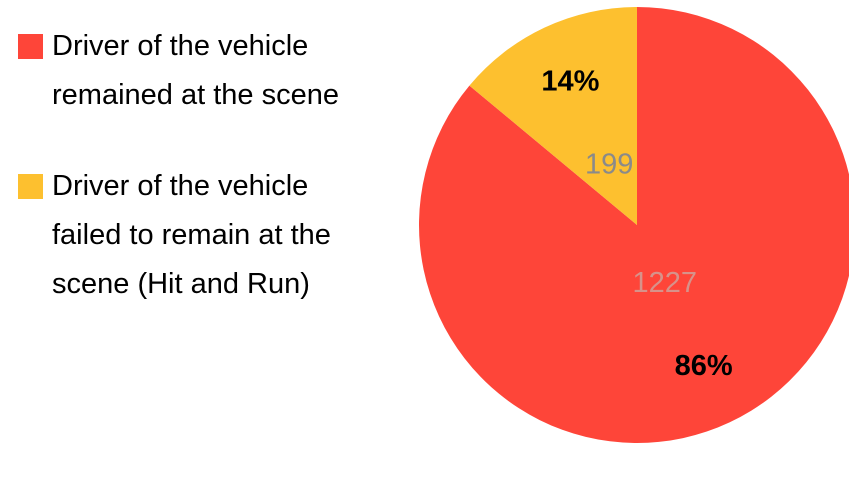  Describe the element at coordinates (553, 116) in the screenshot. I see `pie-slice` at that location.